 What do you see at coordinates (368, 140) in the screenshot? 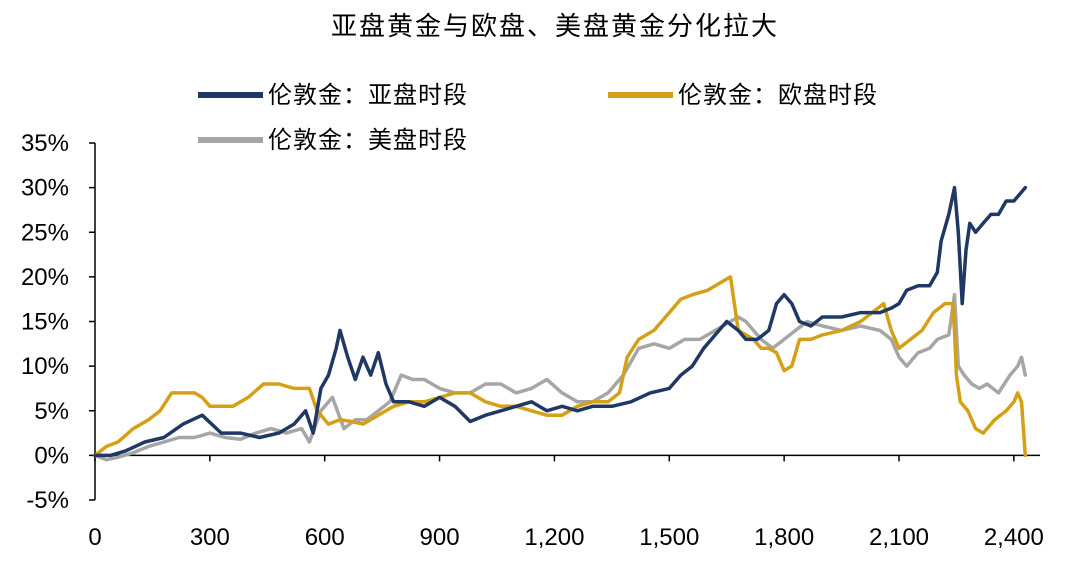
I see `legend-label-us: 伦敦金：美盘时段` at bounding box center [368, 140].